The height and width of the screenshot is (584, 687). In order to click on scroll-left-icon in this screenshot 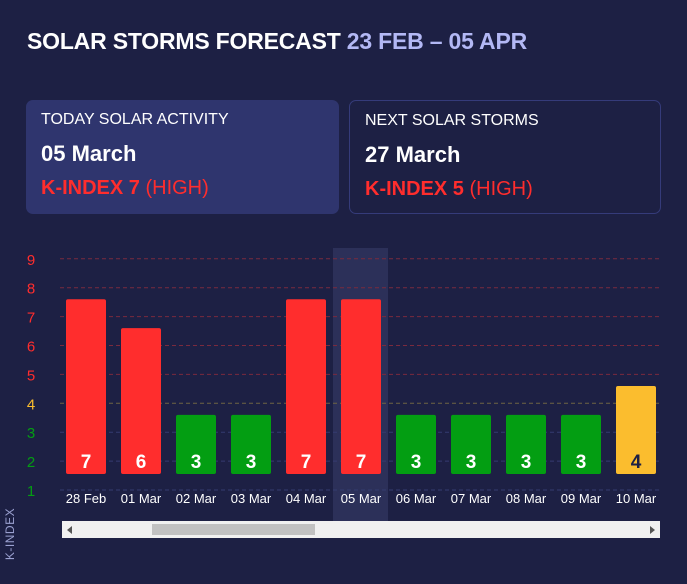, I will do `click(69, 530)`.